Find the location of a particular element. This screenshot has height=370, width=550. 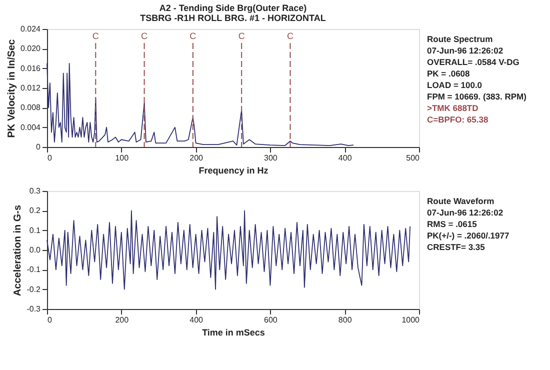

y-tick-label: 0.004 is located at coordinates (31, 127).